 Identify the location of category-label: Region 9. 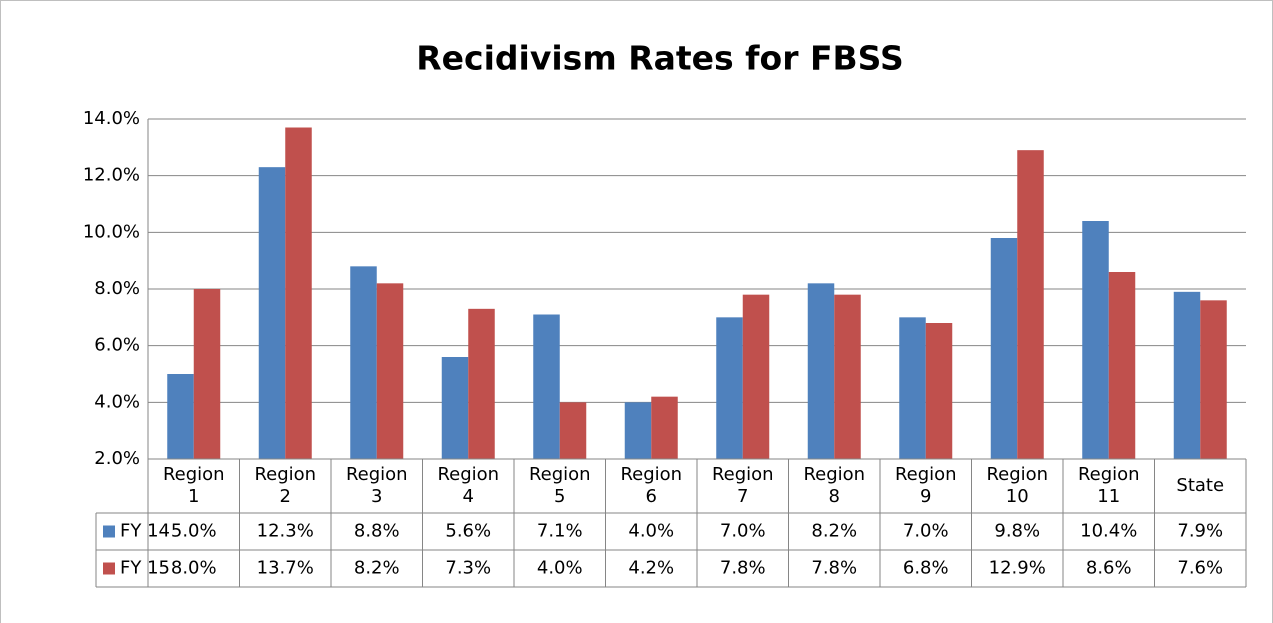
(926, 486).